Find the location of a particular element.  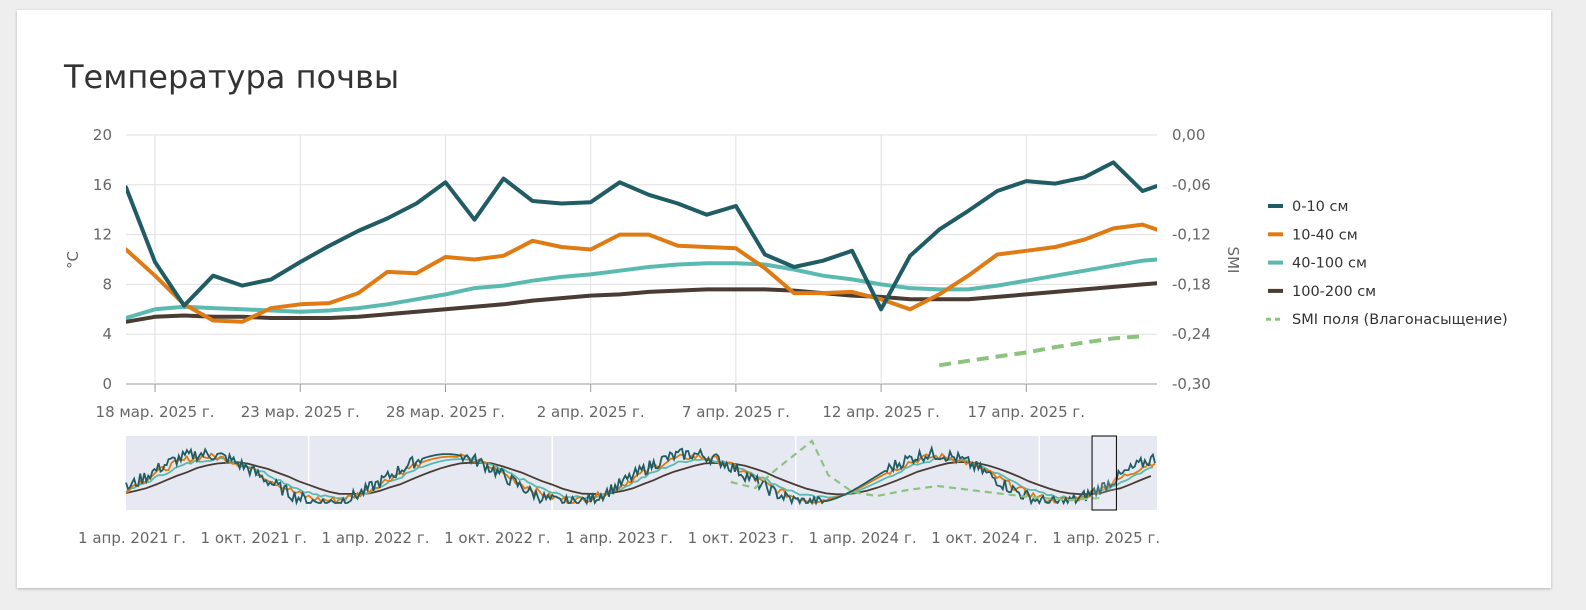

y2-tick-label: 0,00 is located at coordinates (1188, 135).